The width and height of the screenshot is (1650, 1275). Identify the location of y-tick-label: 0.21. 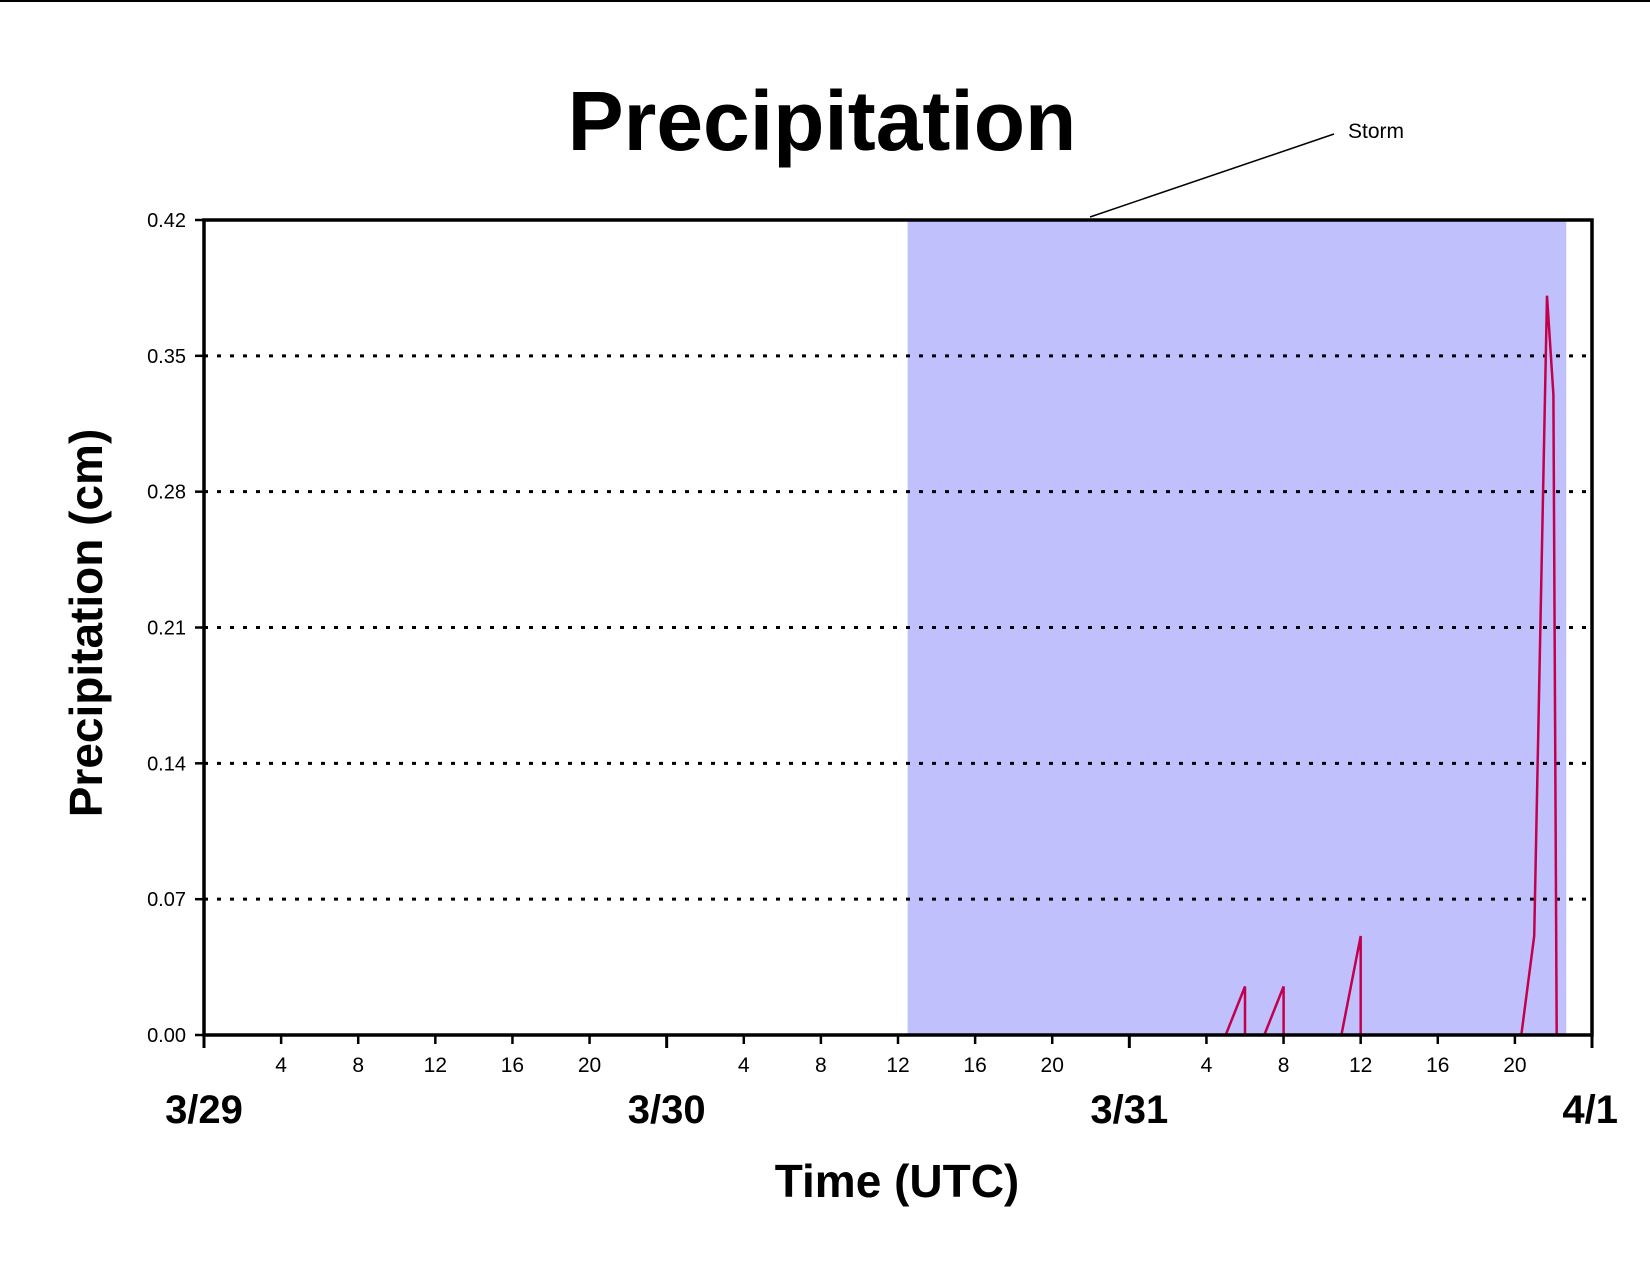
(166, 629).